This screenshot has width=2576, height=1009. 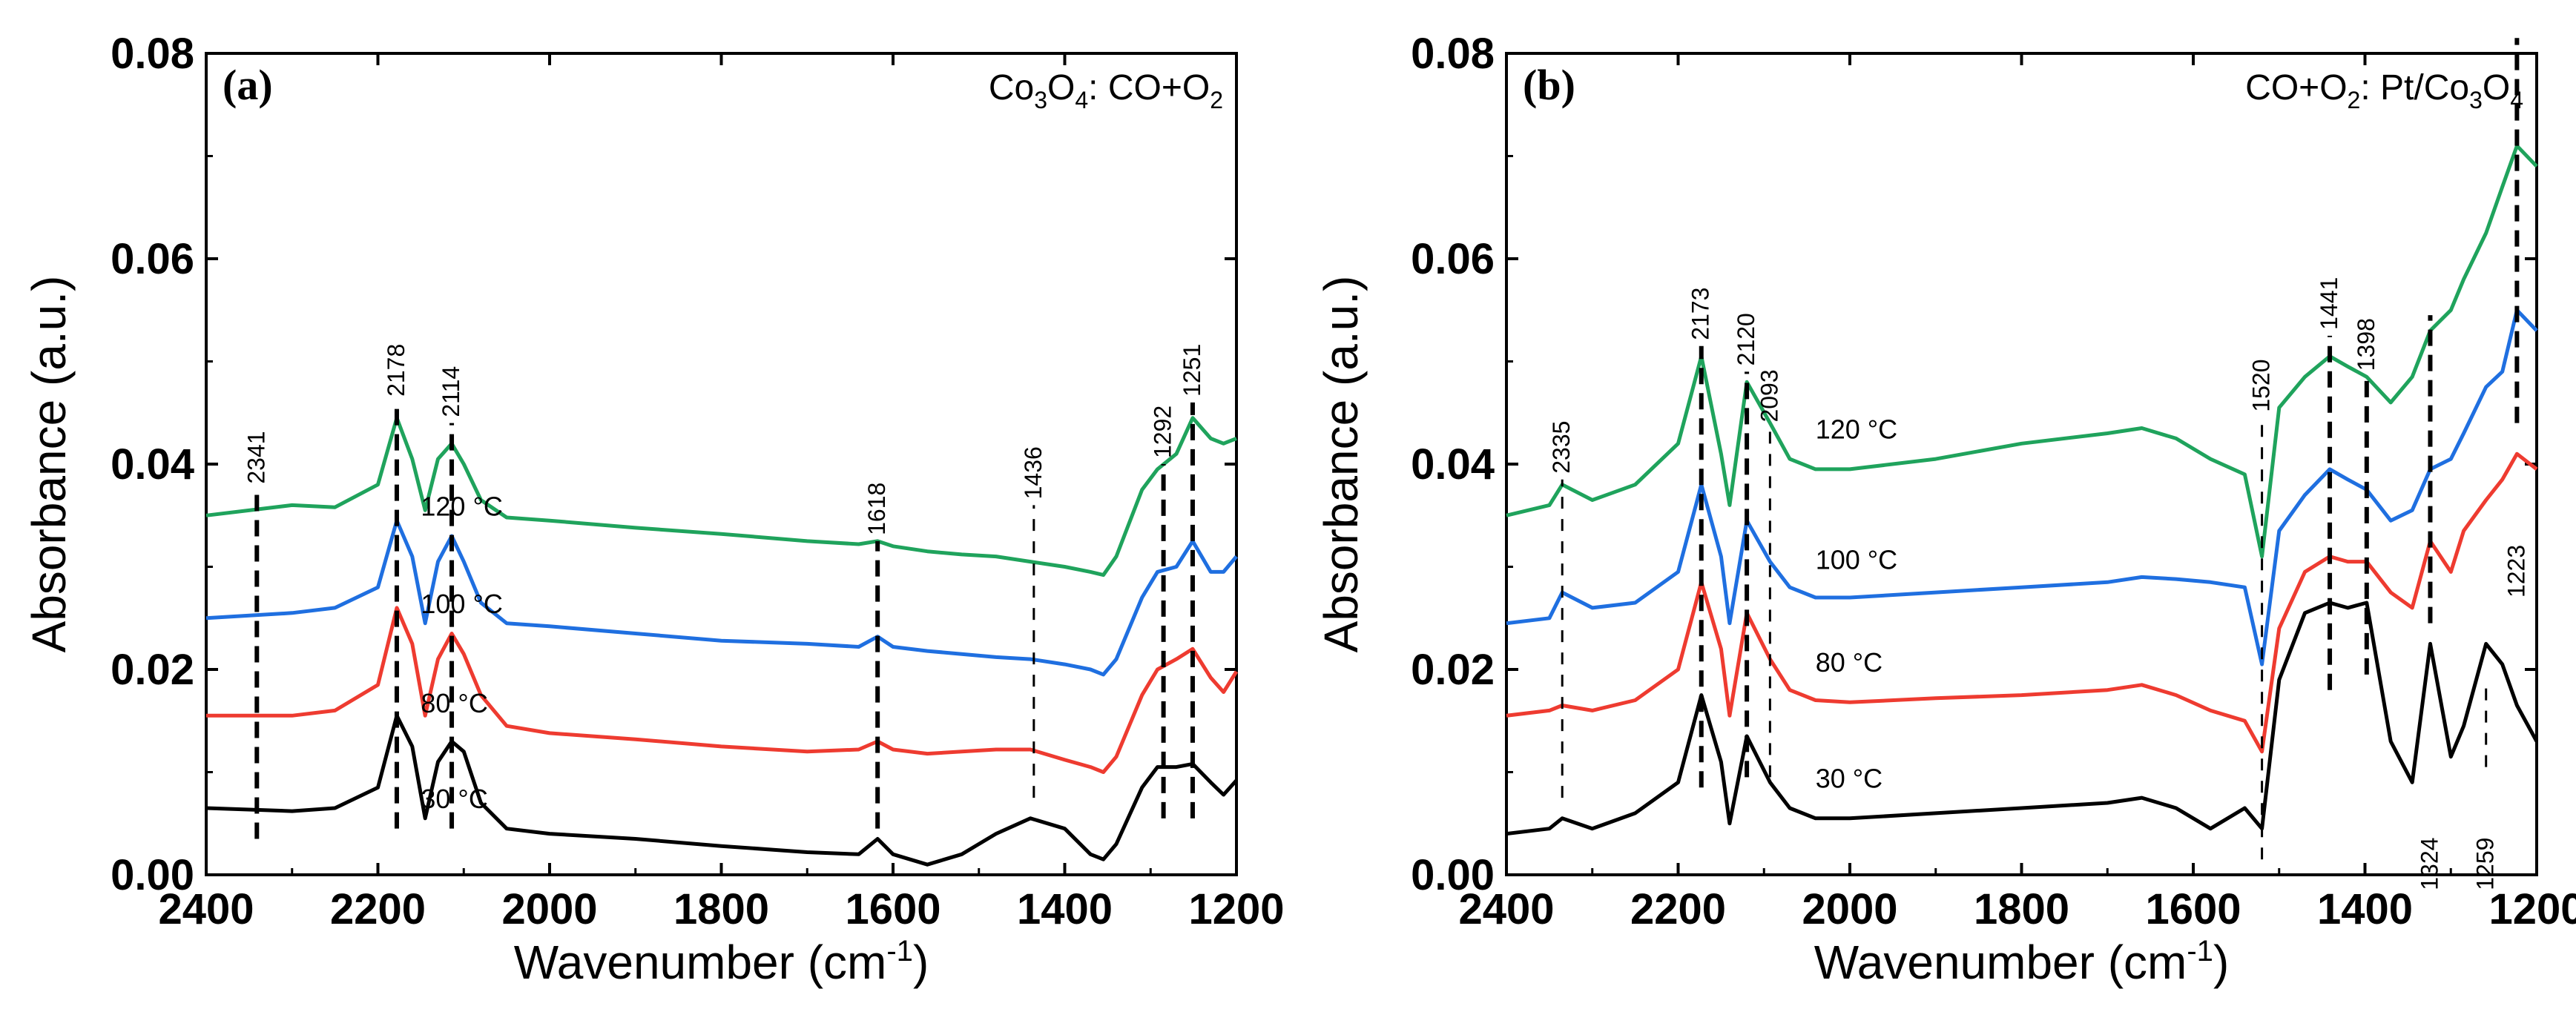 I want to click on panel-b-peak-label-2335: 2335, so click(x=1562, y=448).